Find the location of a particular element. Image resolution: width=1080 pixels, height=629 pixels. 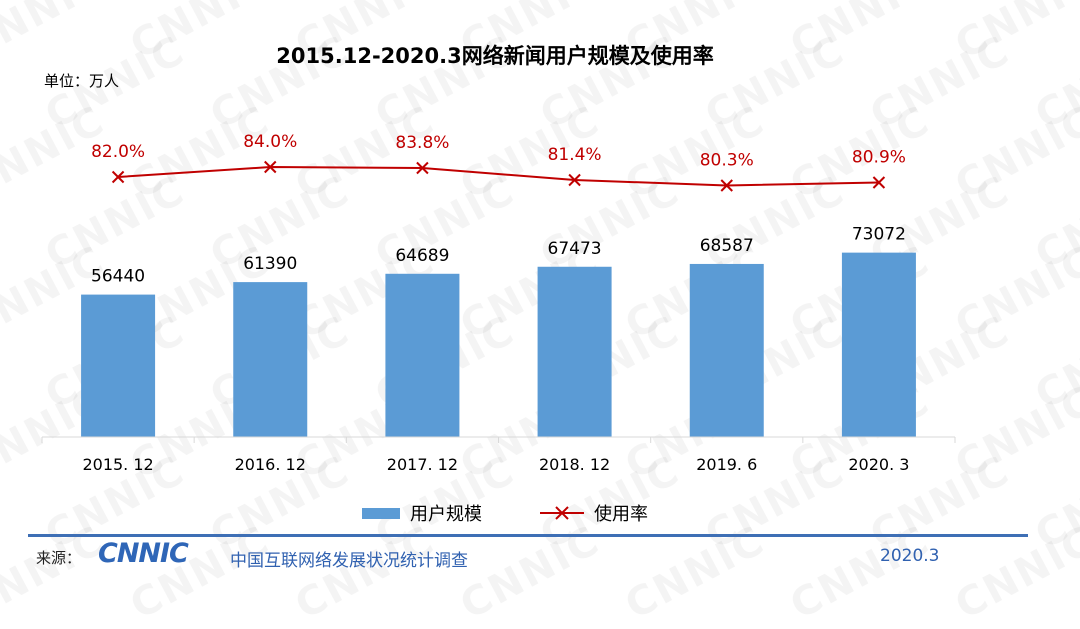

footer-source-label: 来源： is located at coordinates (59, 558).